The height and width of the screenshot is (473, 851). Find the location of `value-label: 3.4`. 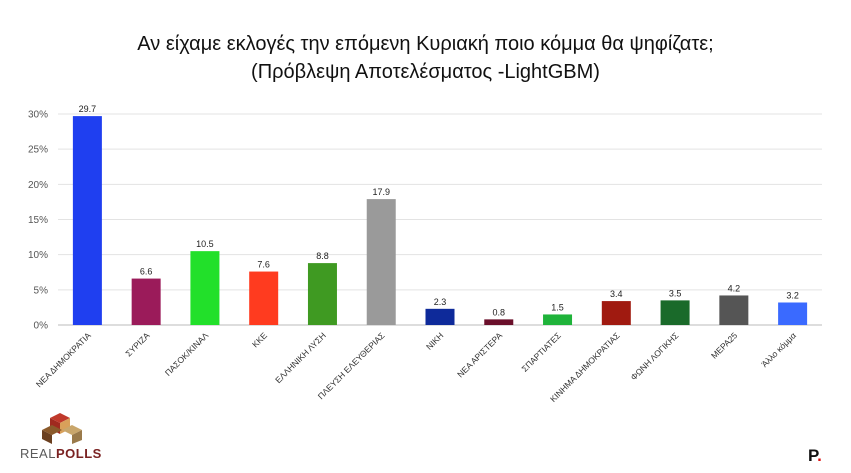

value-label: 3.4 is located at coordinates (616, 294).